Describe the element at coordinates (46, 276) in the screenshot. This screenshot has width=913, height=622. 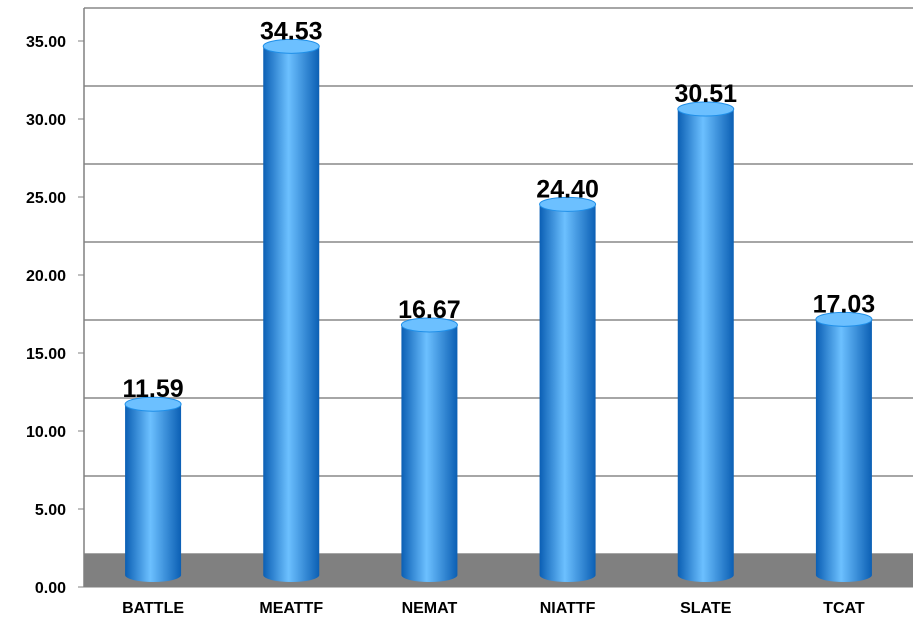
I see `y-tick-label: 20.00` at that location.